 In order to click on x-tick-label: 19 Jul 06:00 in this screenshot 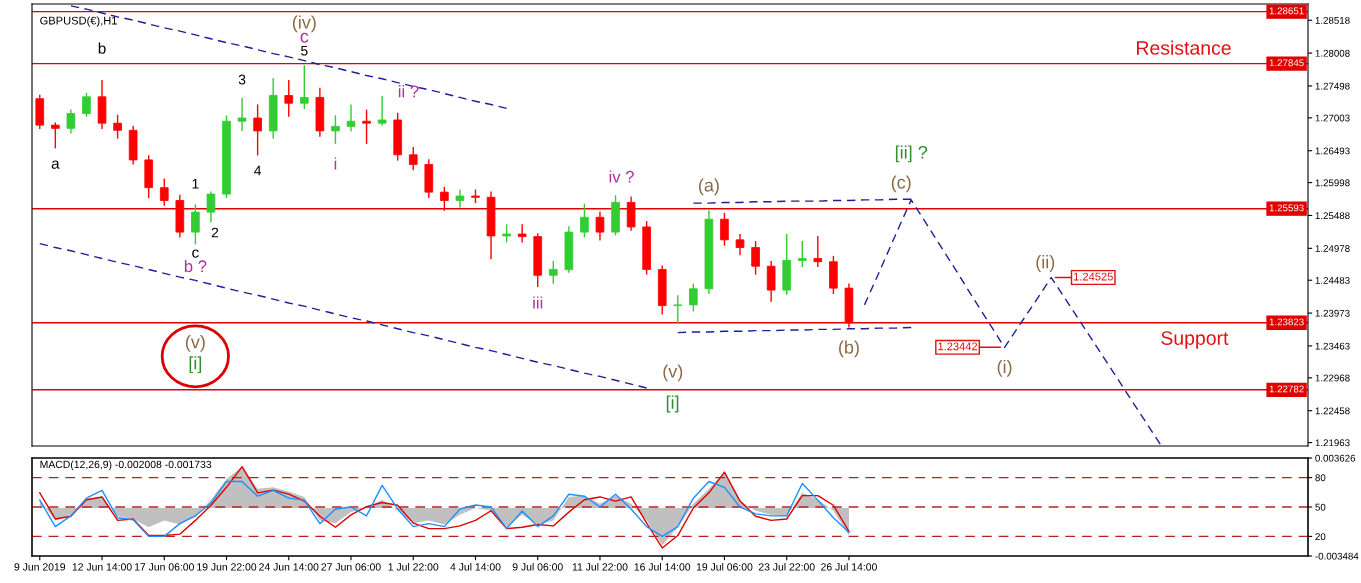, I will do `click(724, 566)`.